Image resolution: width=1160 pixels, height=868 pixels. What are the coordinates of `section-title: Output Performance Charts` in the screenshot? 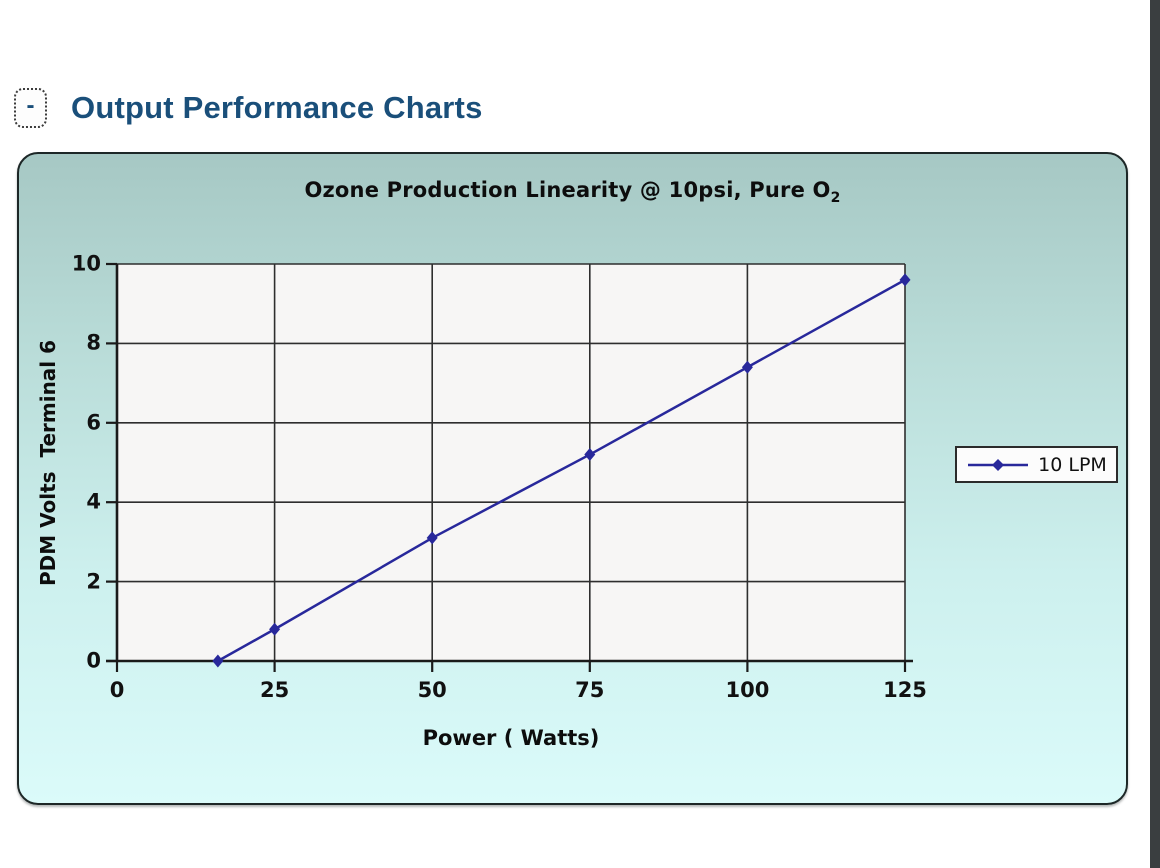 It's located at (277, 107).